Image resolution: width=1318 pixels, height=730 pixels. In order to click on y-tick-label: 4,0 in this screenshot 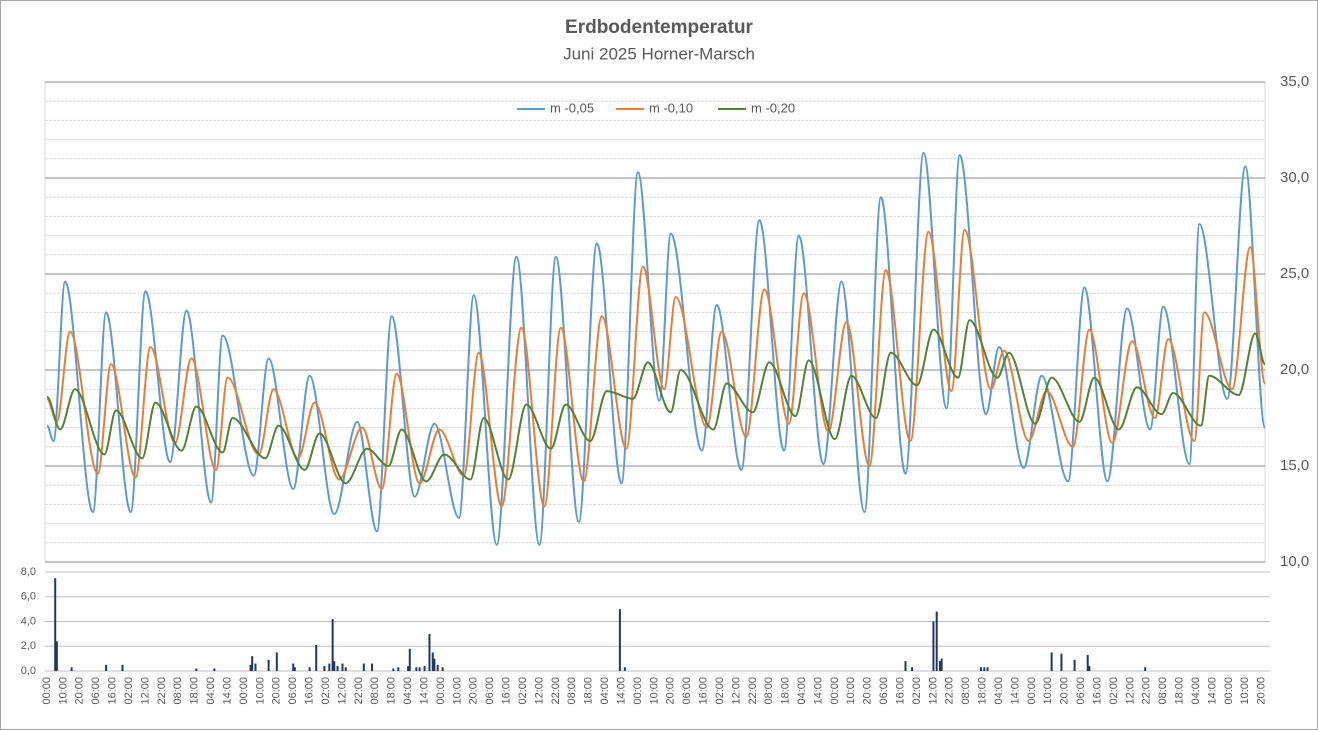, I will do `click(28, 621)`.